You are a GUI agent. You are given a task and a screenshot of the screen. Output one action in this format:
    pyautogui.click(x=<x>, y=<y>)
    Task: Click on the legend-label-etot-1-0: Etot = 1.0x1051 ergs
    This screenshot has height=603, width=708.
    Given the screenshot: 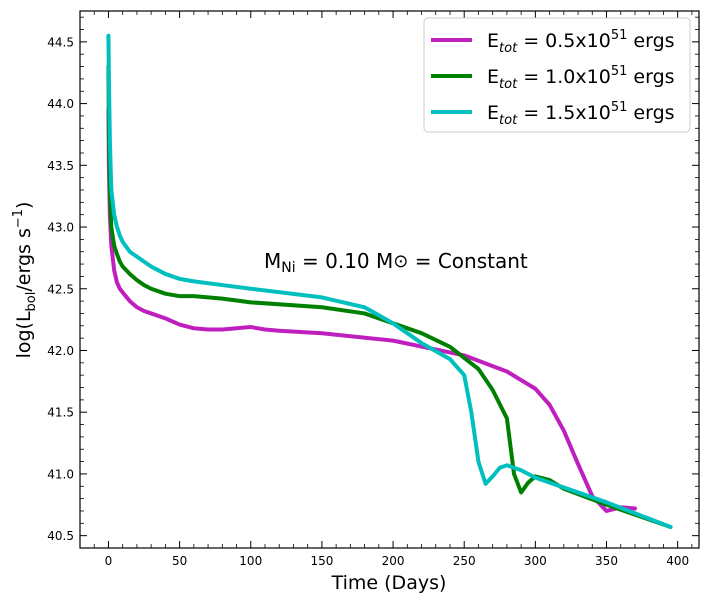 What is the action you would take?
    pyautogui.click(x=581, y=78)
    